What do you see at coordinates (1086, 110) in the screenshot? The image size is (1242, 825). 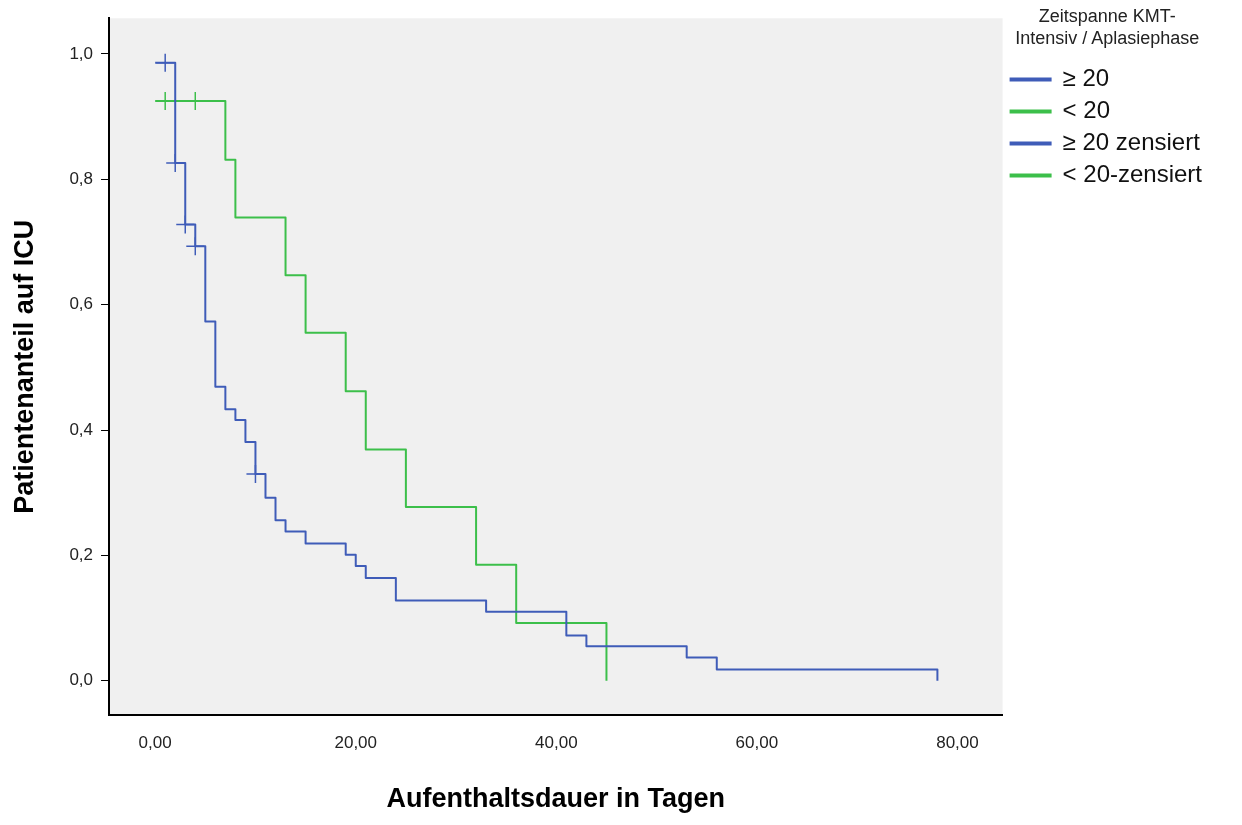 I see `legend-label: < 20` at bounding box center [1086, 110].